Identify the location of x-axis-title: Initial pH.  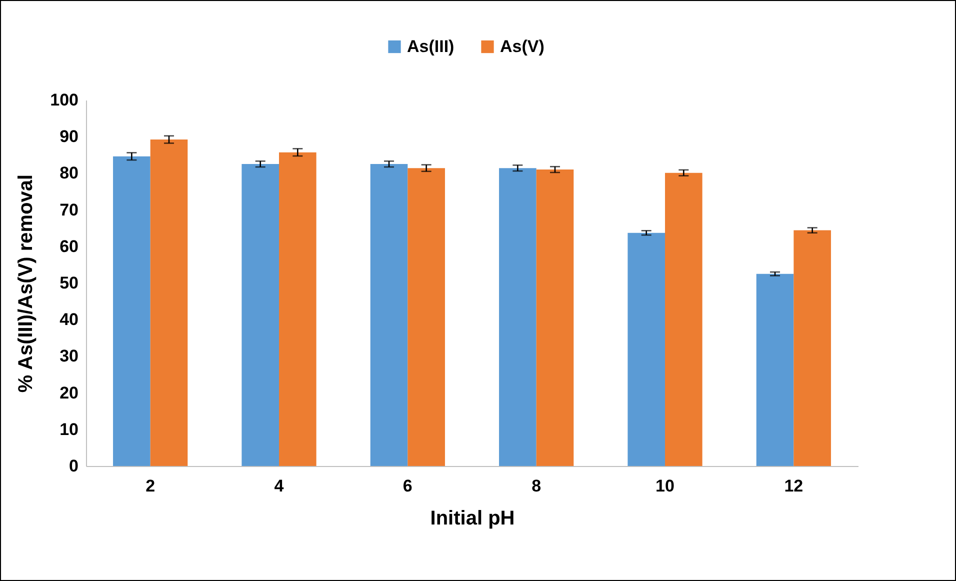
(472, 519).